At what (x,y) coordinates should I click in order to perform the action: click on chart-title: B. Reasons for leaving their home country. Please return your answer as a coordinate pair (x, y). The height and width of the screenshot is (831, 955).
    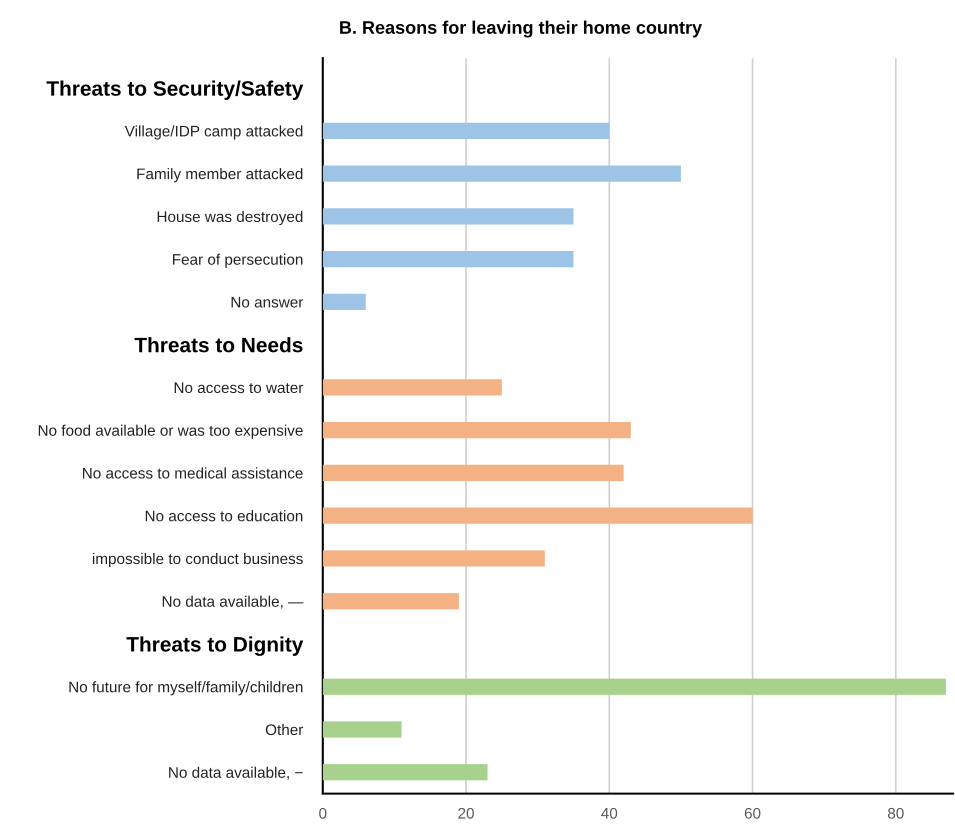
    Looking at the image, I should click on (521, 29).